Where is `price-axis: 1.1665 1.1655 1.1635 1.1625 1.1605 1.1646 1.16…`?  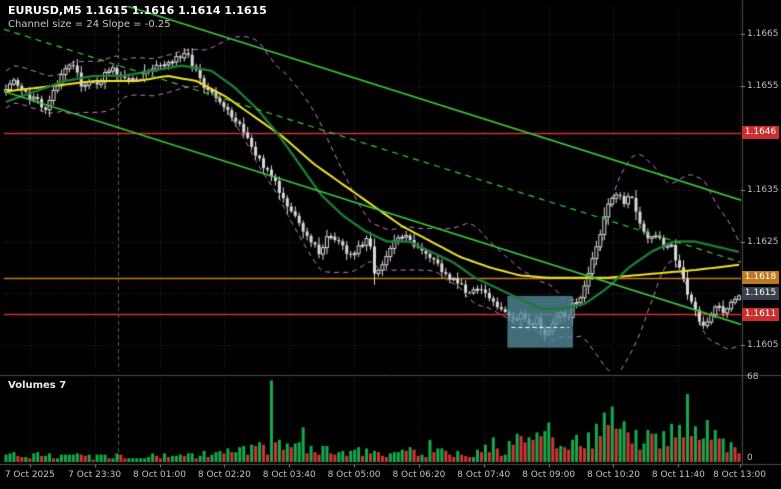
price-axis: 1.1665 1.1655 1.1635 1.1625 1.1605 1.1646 1.16… is located at coordinates (761, 233).